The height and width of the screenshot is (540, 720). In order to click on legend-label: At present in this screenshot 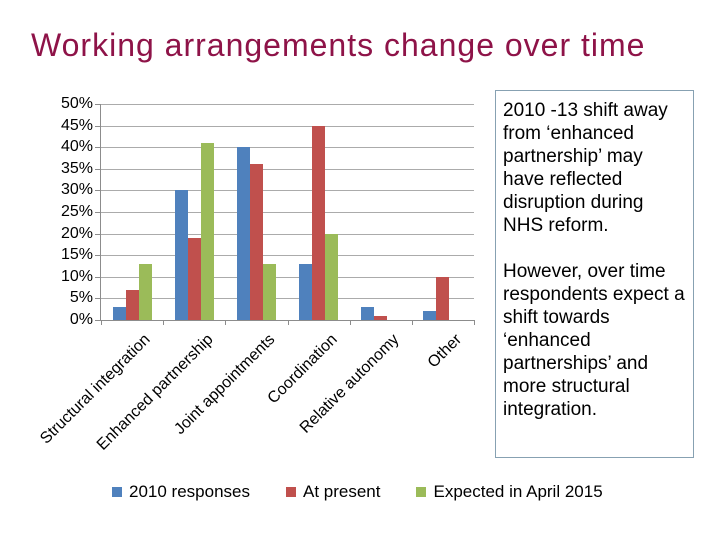, I will do `click(341, 491)`.